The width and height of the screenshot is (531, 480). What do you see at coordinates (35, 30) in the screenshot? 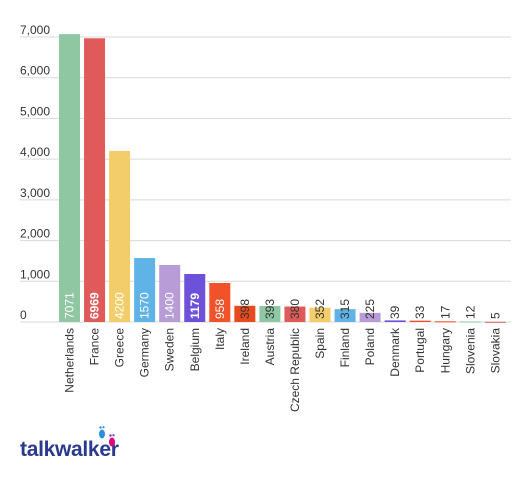
I see `y-tick-label: 7,000` at bounding box center [35, 30].